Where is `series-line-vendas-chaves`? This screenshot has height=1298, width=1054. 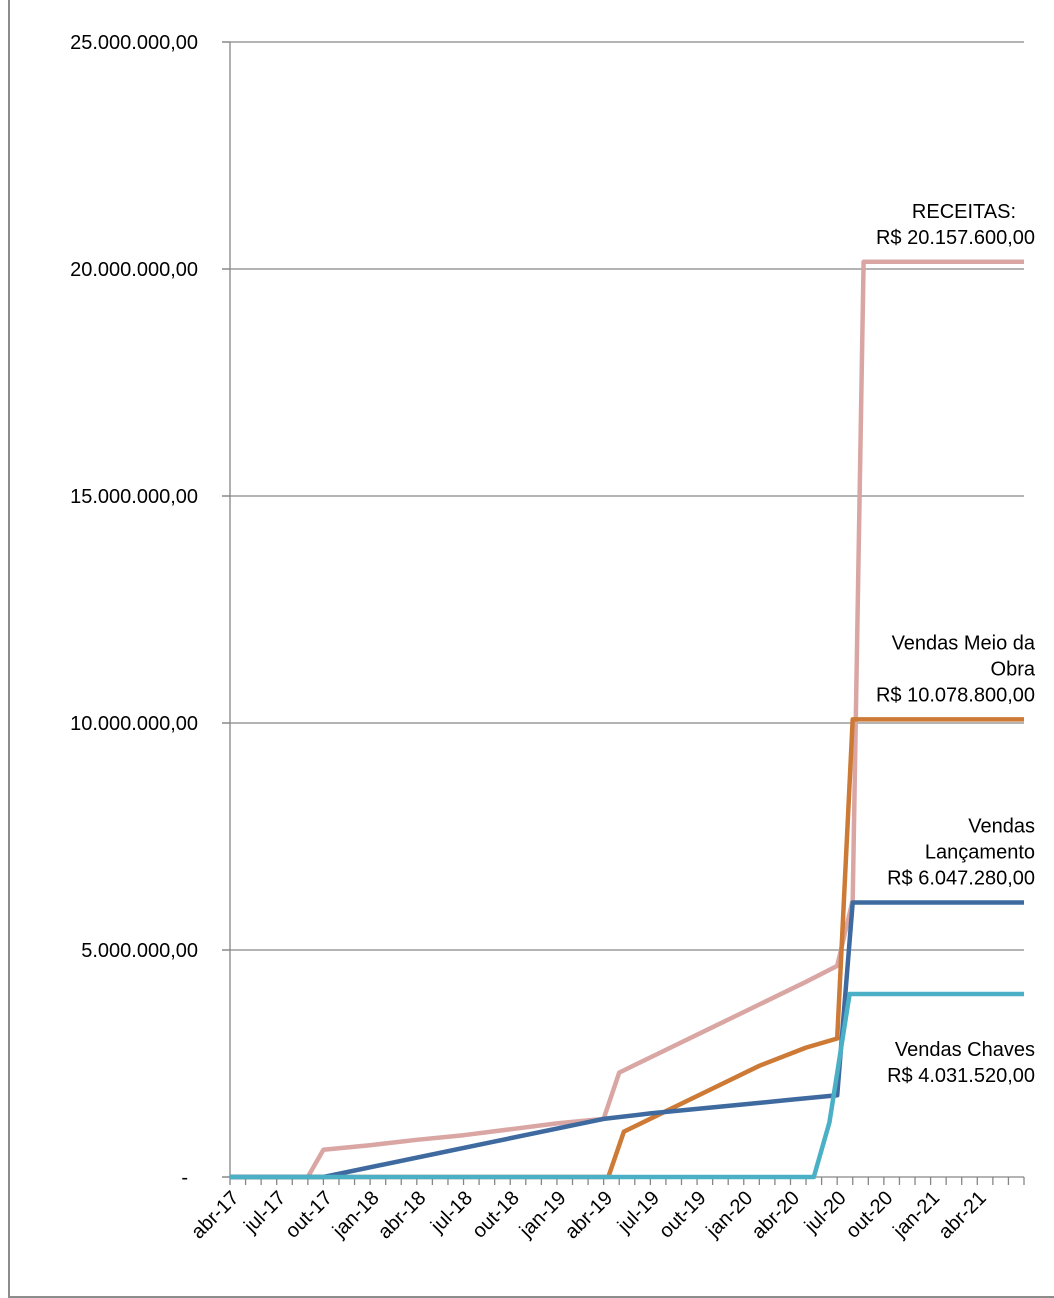 series-line-vendas-chaves is located at coordinates (627, 1085).